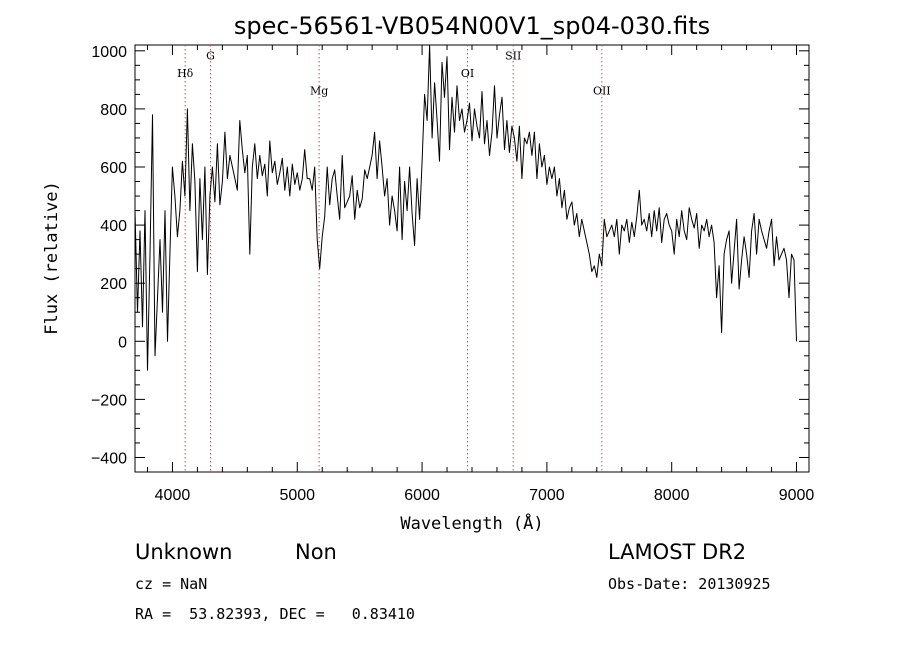 The height and width of the screenshot is (650, 900). I want to click on y-tick-label: 0, so click(122, 342).